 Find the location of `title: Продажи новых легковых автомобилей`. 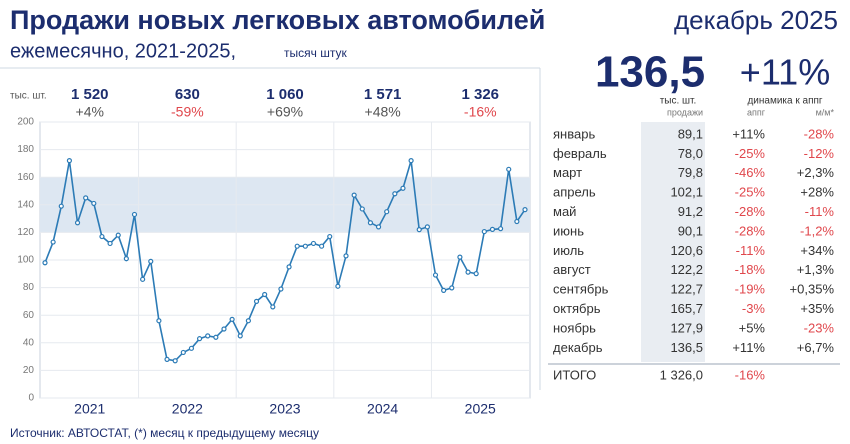

title: Продажи новых легковых автомобилей is located at coordinates (277, 20).